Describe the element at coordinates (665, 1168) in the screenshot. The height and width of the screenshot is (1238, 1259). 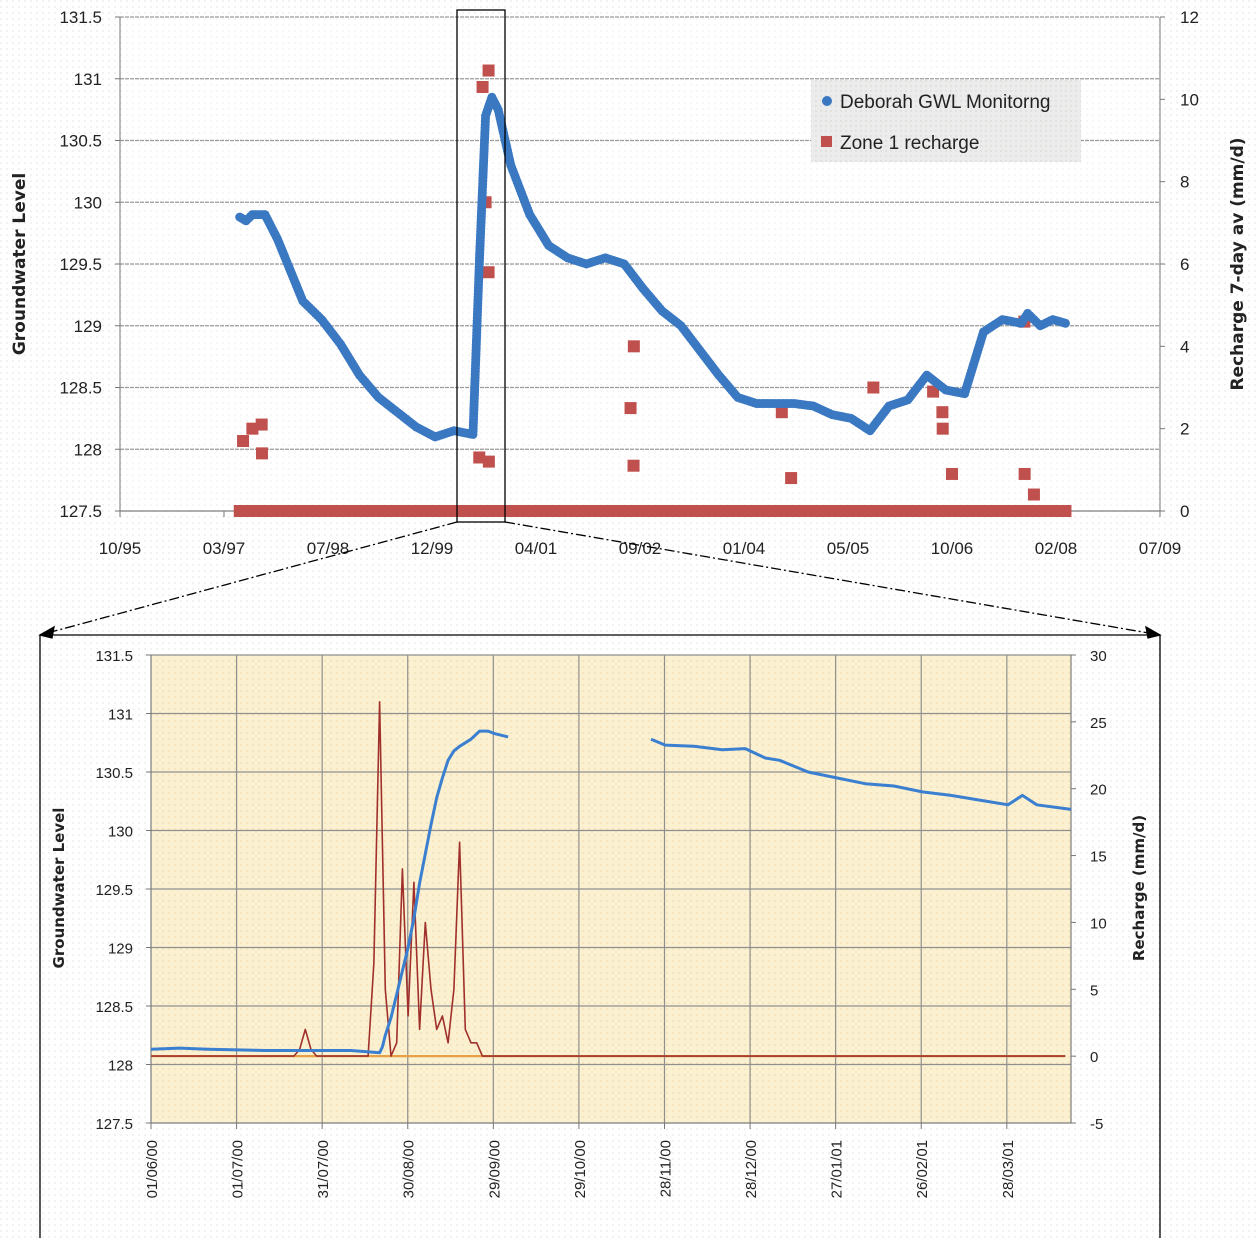
I see `bottom-x-tick-label: 28/11/00` at that location.